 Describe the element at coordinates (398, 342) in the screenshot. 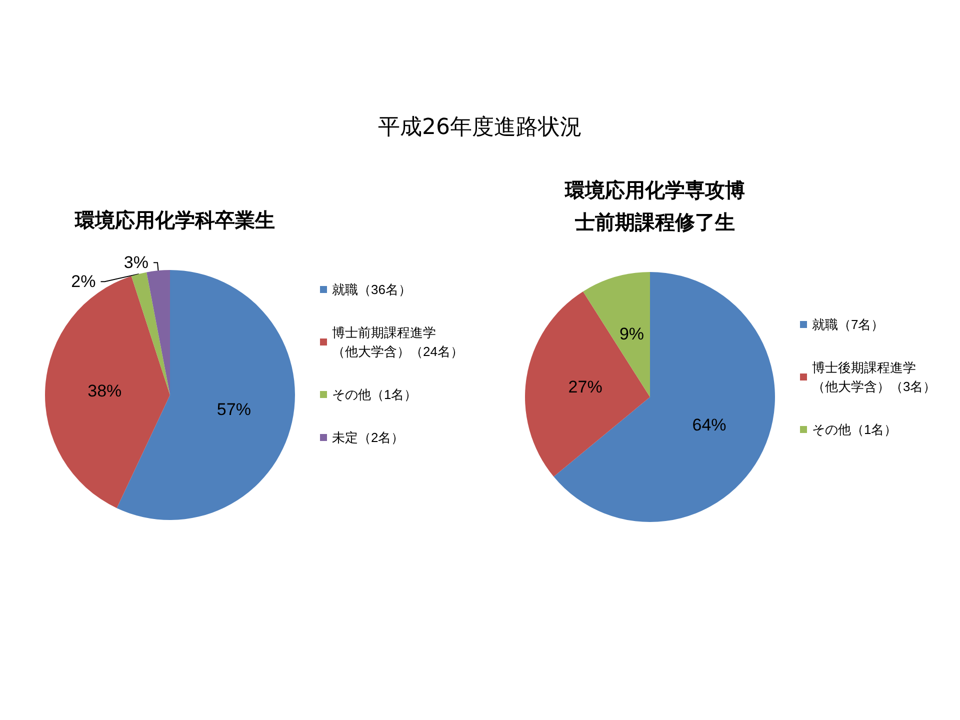

I see `legend-label: 博士前期課程進学（他大学含）（24名）` at that location.